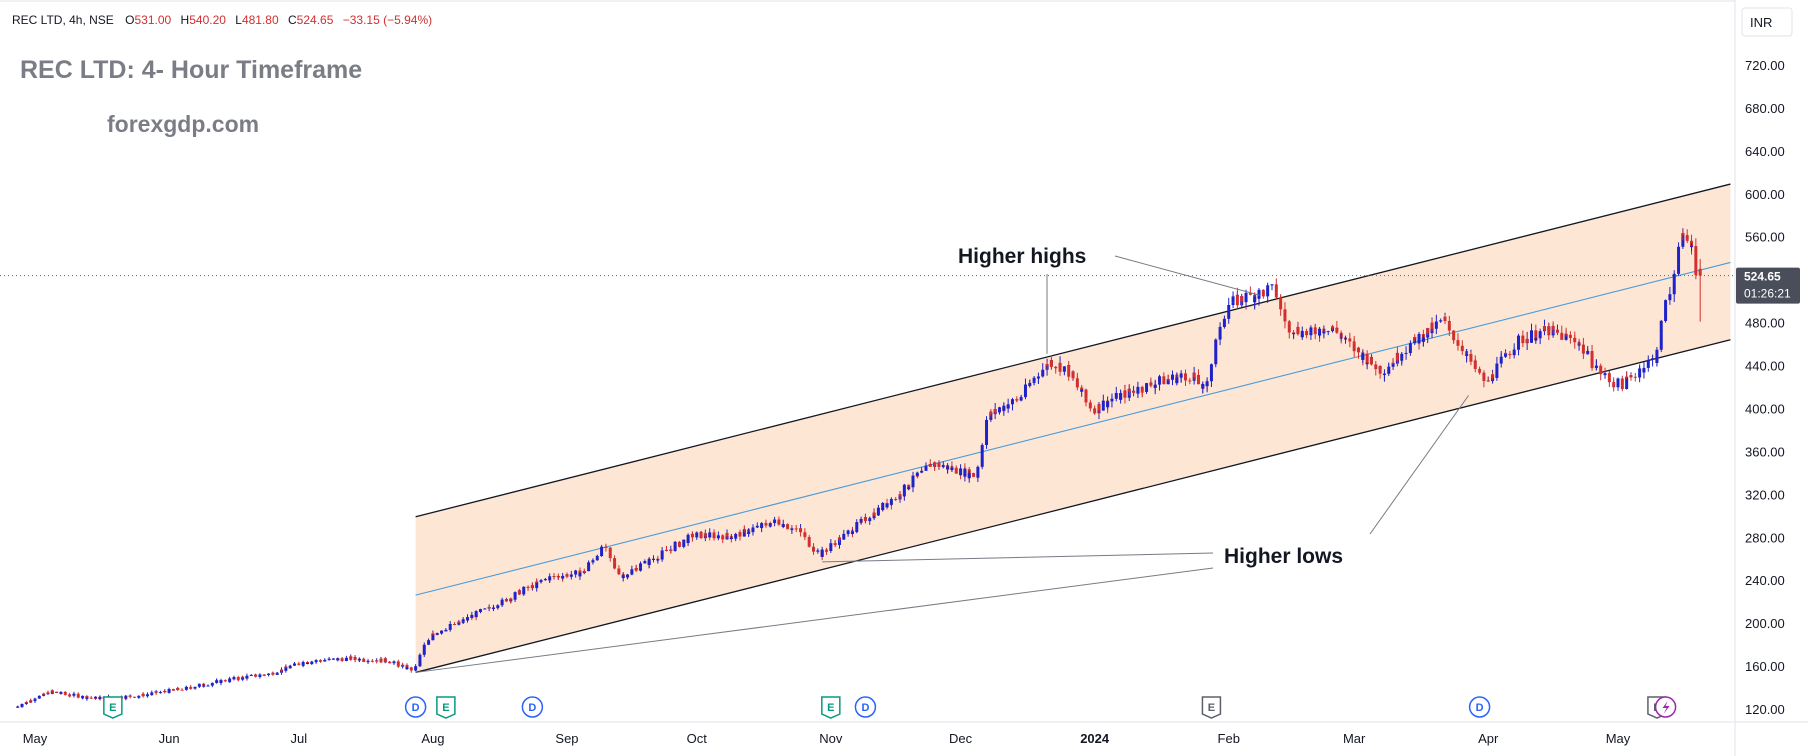 Image resolution: width=1808 pixels, height=756 pixels. I want to click on price-tick-label: 640.00, so click(1765, 151).